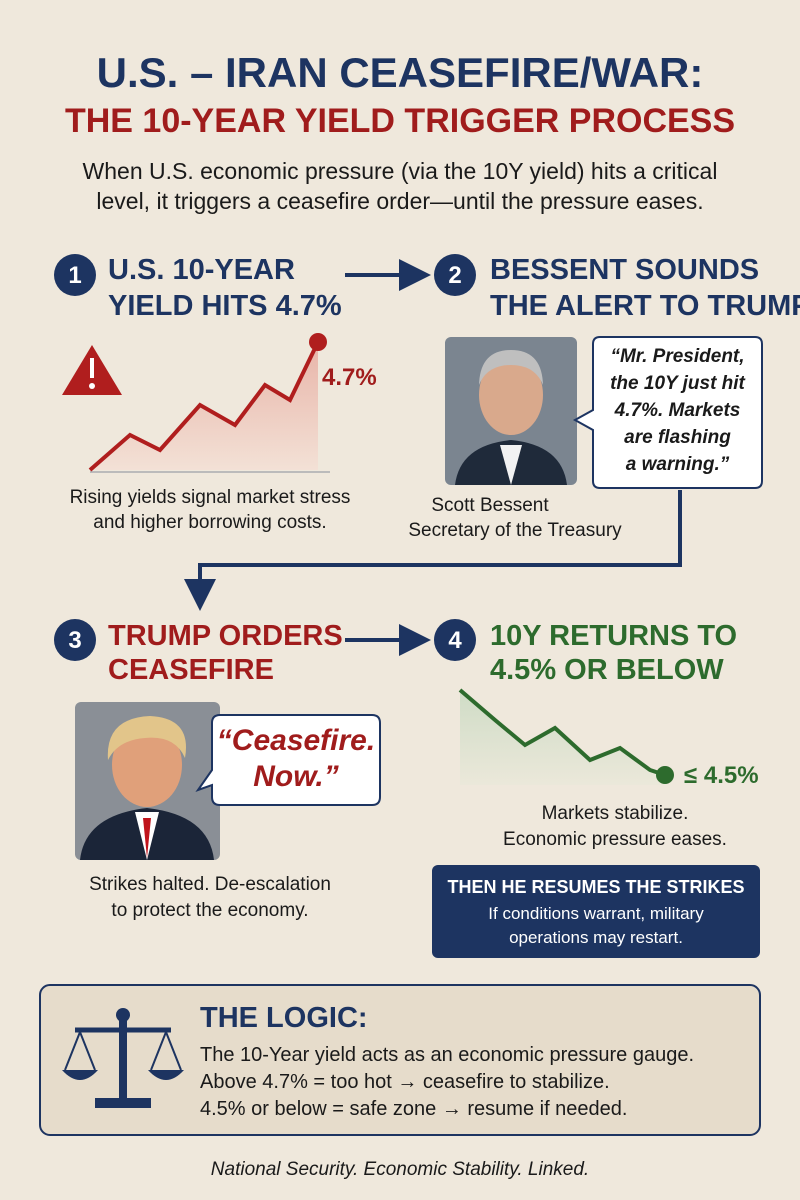  What do you see at coordinates (511, 411) in the screenshot?
I see `bessent-portrait` at bounding box center [511, 411].